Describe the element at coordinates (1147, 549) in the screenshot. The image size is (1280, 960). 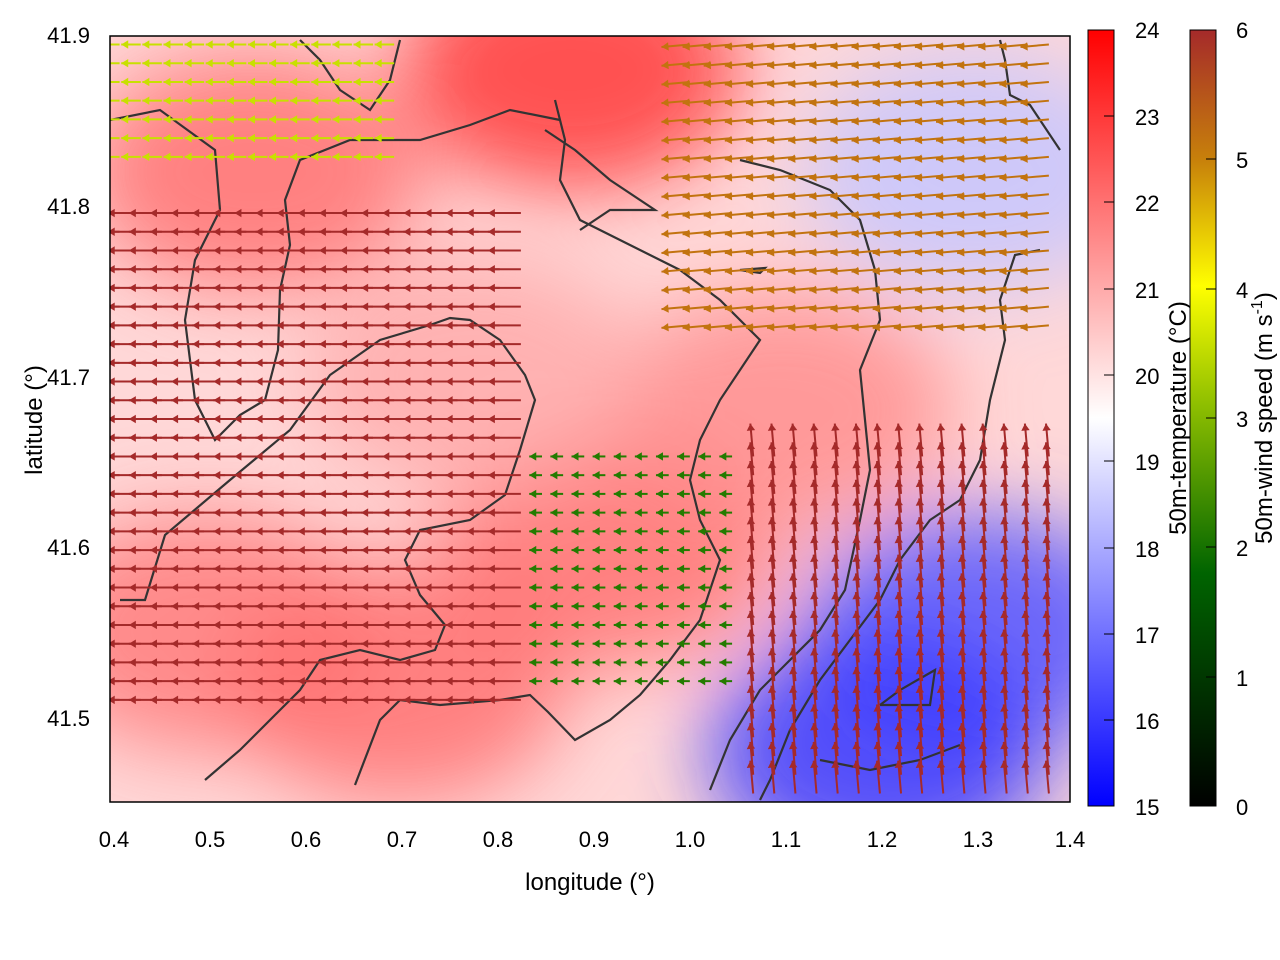
I see `temperature-tick-label: 18` at that location.